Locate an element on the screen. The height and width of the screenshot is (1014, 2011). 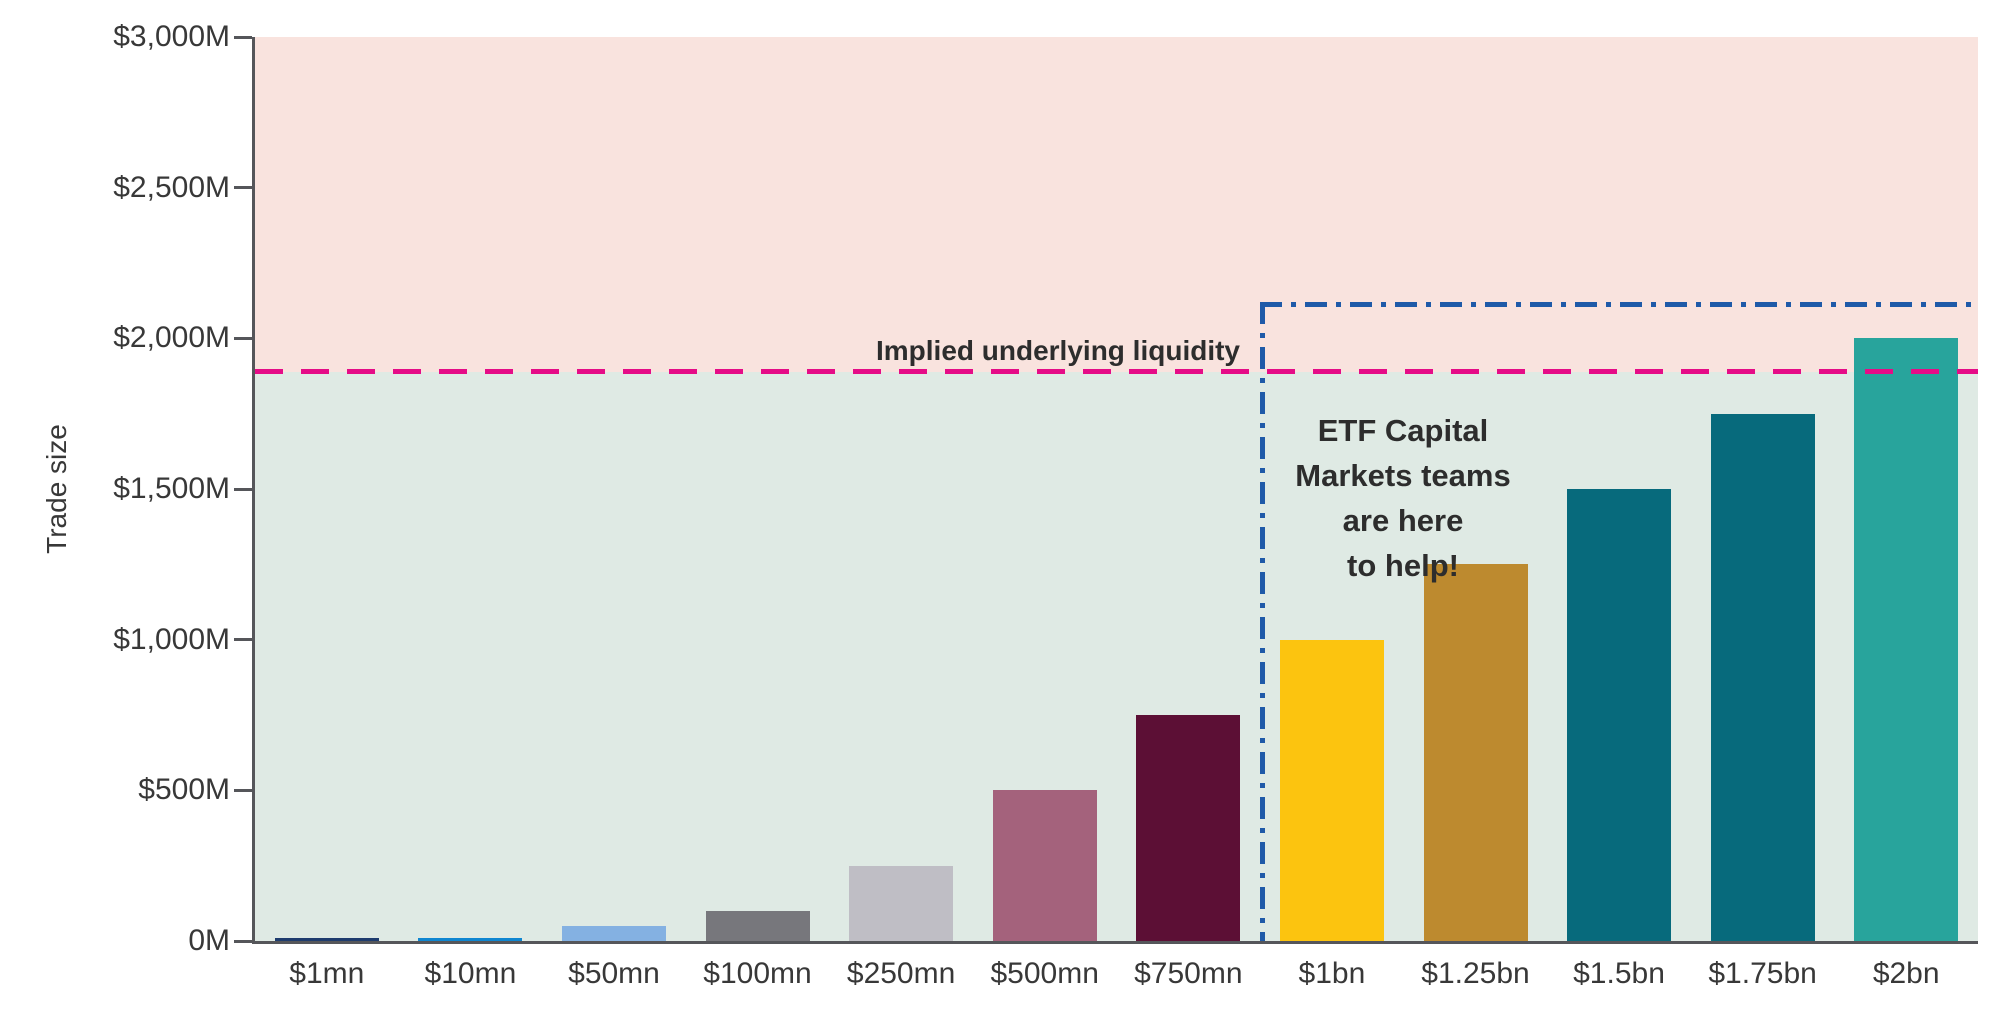
x-tick-label: $250mn is located at coordinates (901, 973).